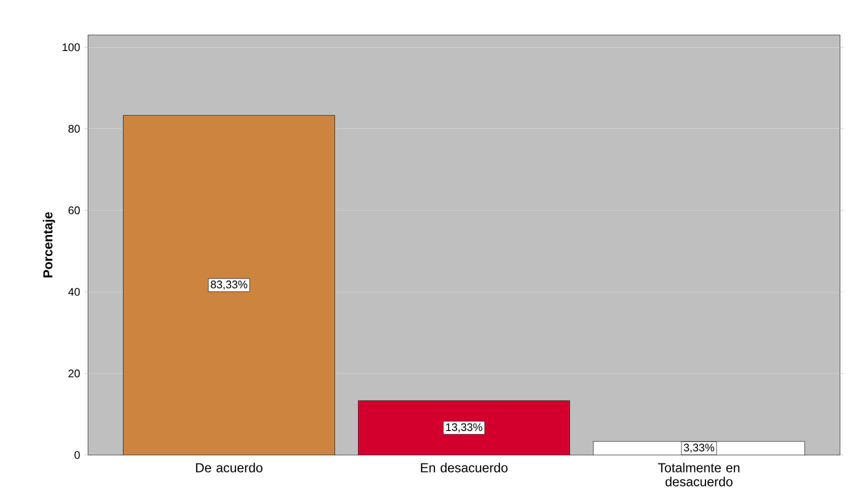 The width and height of the screenshot is (854, 503). I want to click on x-tick-label: Totalmente en desacuerdo, so click(699, 474).